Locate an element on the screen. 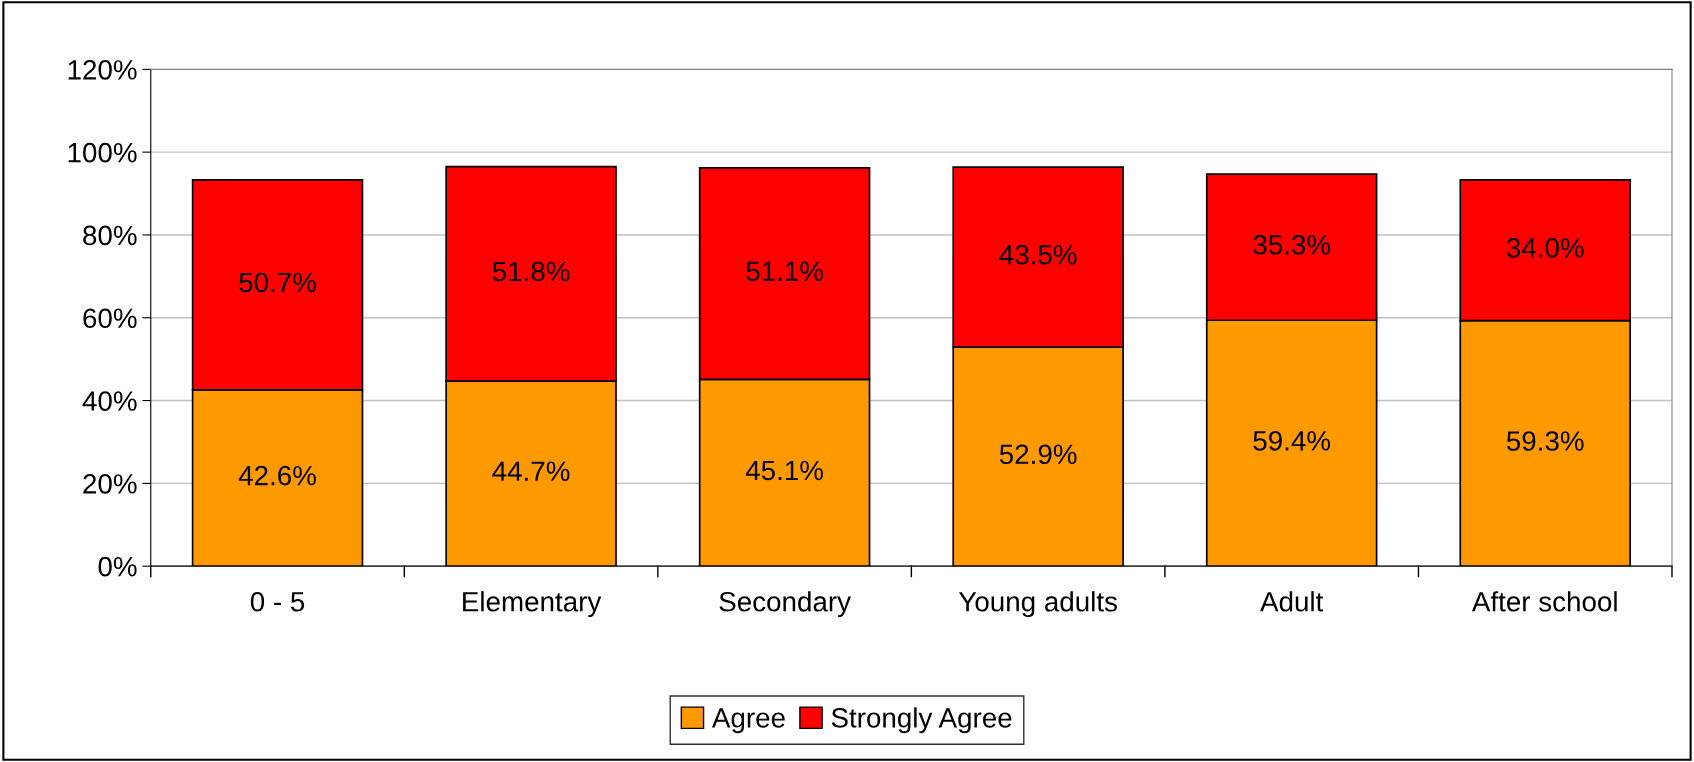  data-label: 59.4% is located at coordinates (1292, 440).